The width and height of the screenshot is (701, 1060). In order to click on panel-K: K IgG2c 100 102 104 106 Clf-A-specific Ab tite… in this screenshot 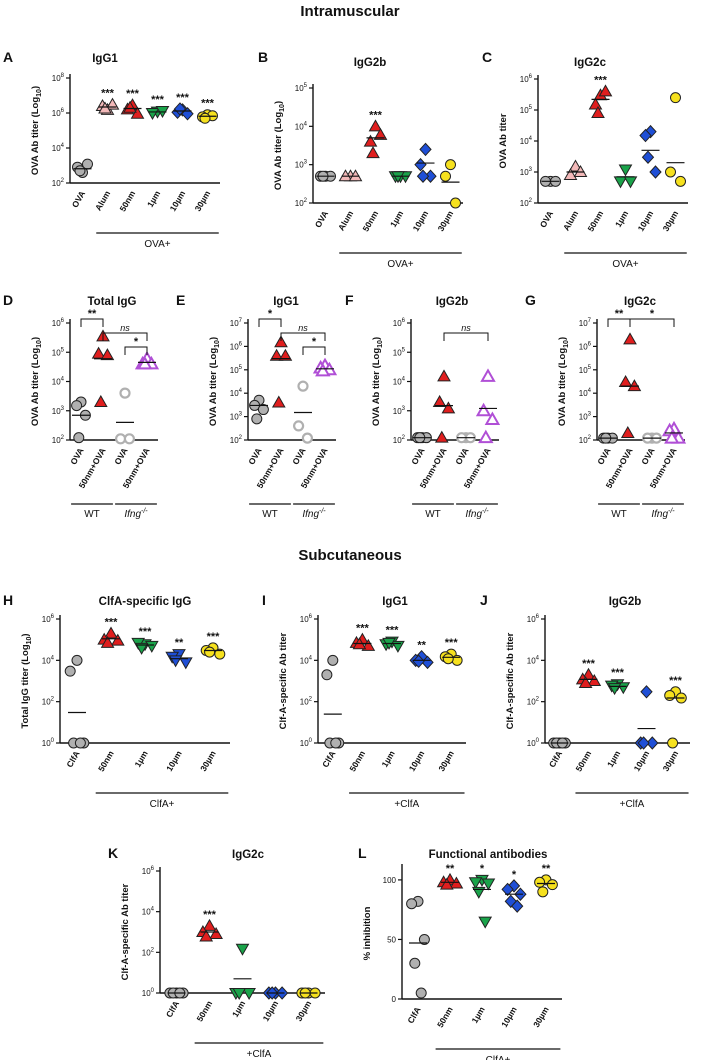, I will do `click(216, 952)`.